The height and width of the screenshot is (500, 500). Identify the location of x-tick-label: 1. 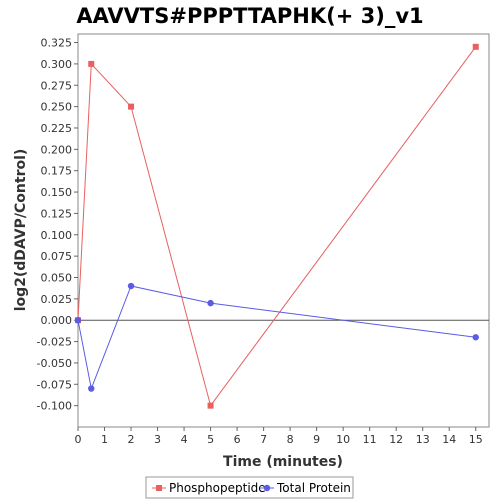
(104, 439).